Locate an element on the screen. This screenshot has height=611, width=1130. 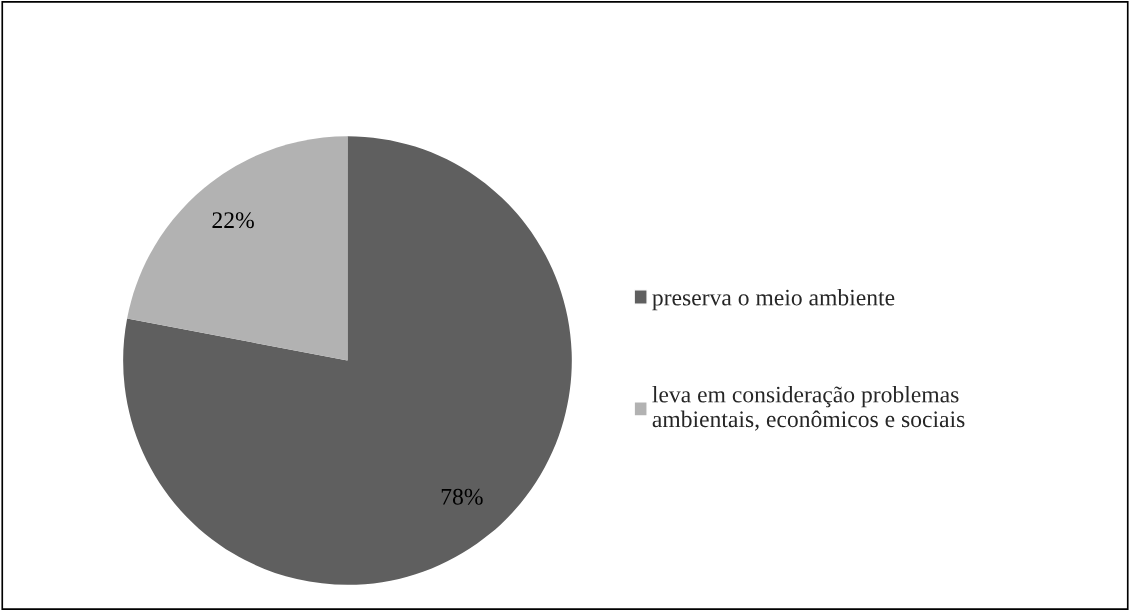
data-label: 22% is located at coordinates (233, 220).